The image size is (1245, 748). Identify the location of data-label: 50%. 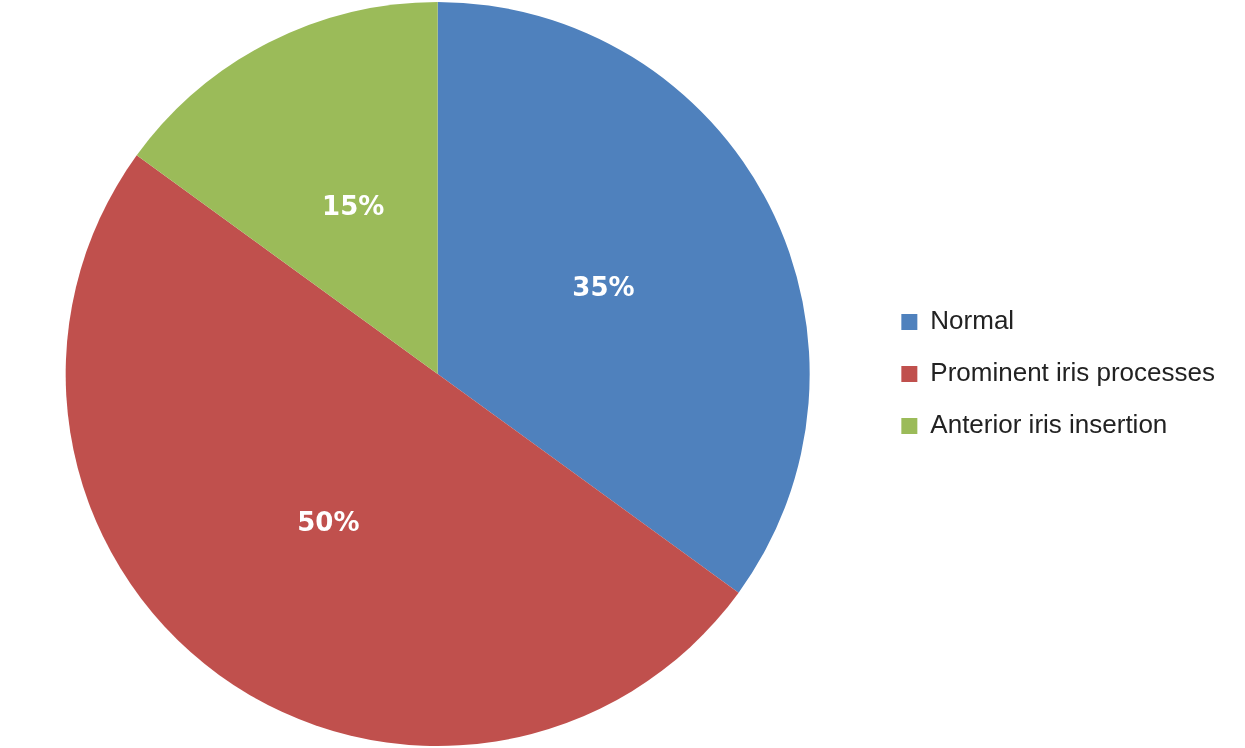
(328, 522).